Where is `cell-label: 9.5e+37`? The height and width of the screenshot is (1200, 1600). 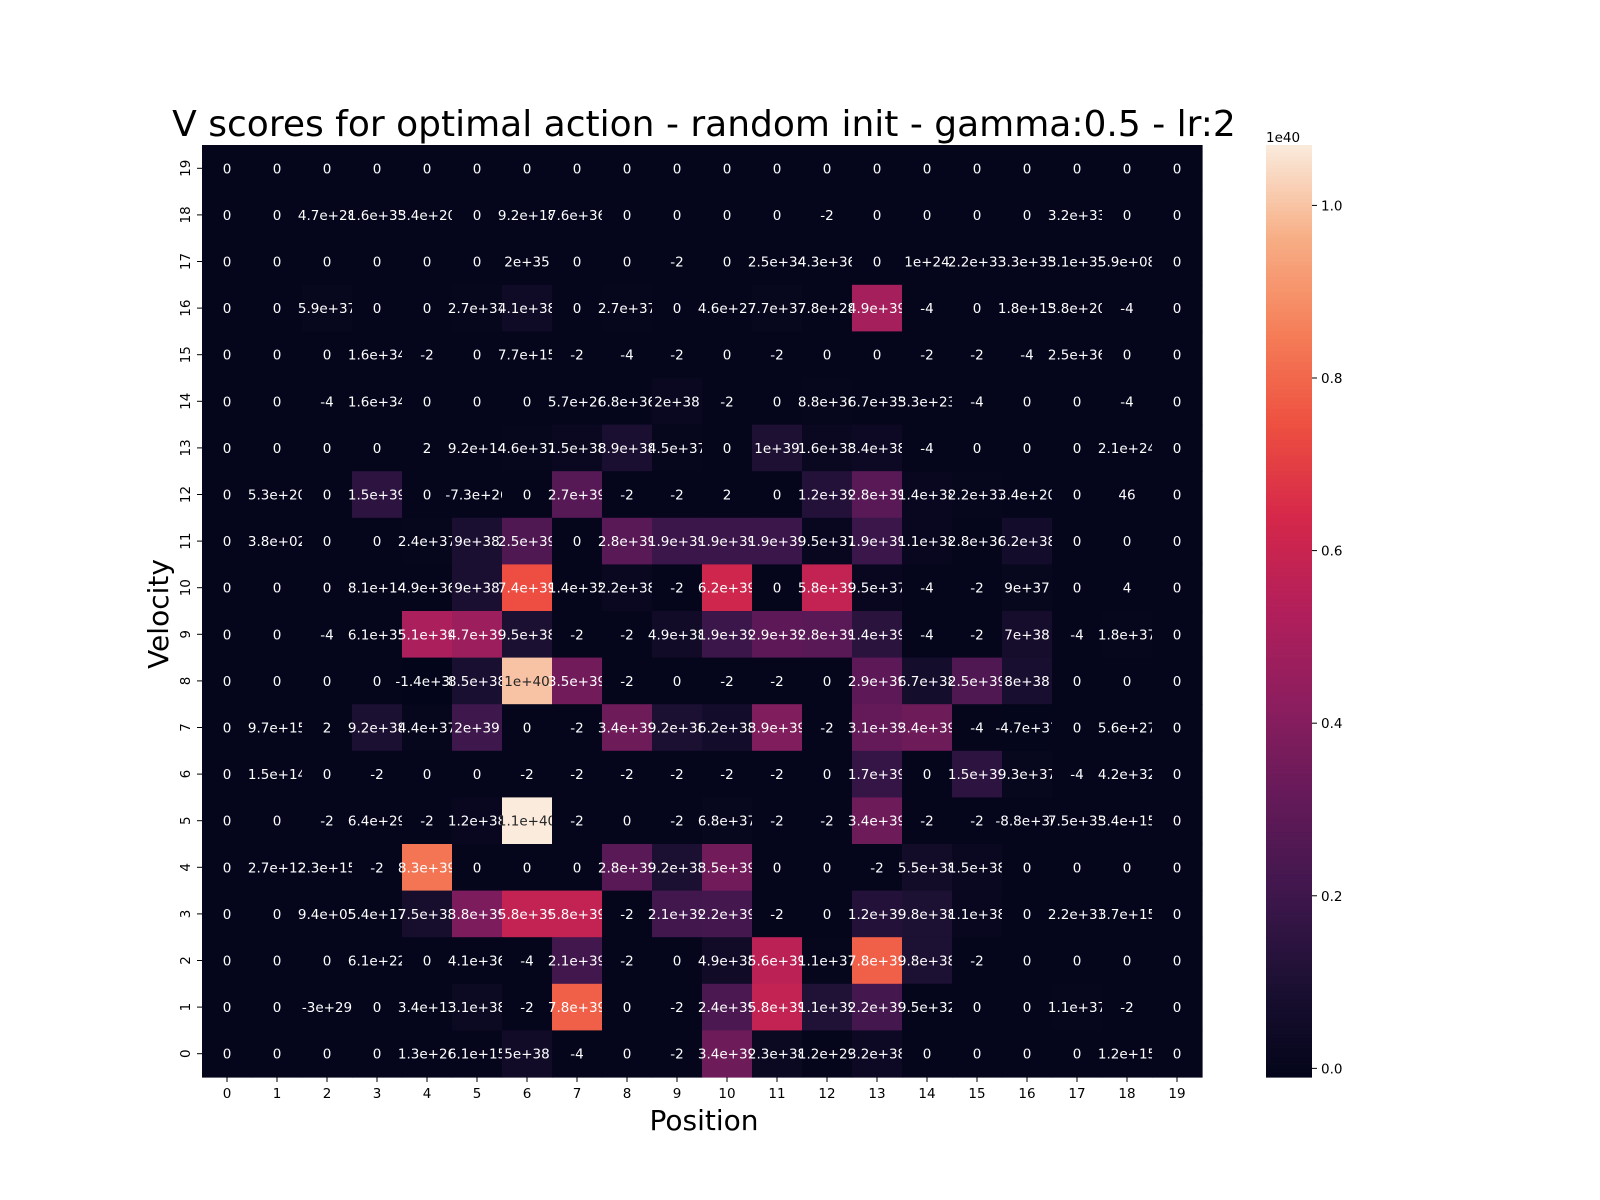
cell-label: 9.5e+37 is located at coordinates (827, 542).